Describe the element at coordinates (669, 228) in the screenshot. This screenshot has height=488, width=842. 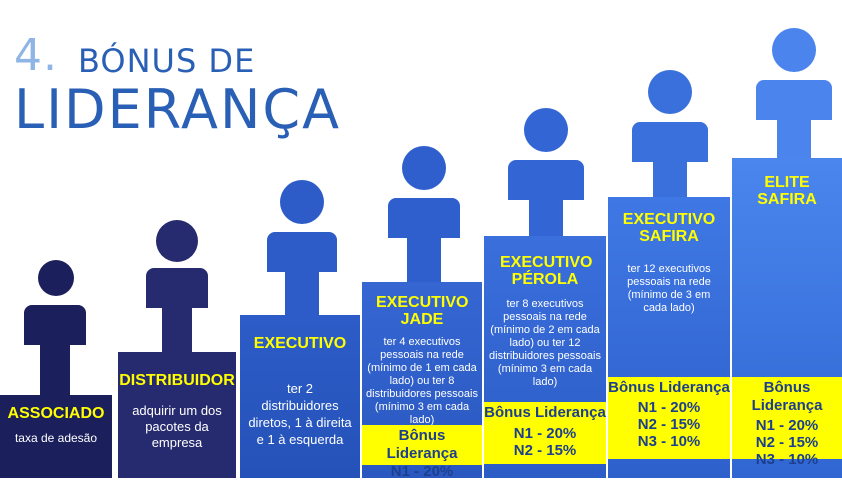
I see `level-name: EXECUTIVO SAFIRA` at that location.